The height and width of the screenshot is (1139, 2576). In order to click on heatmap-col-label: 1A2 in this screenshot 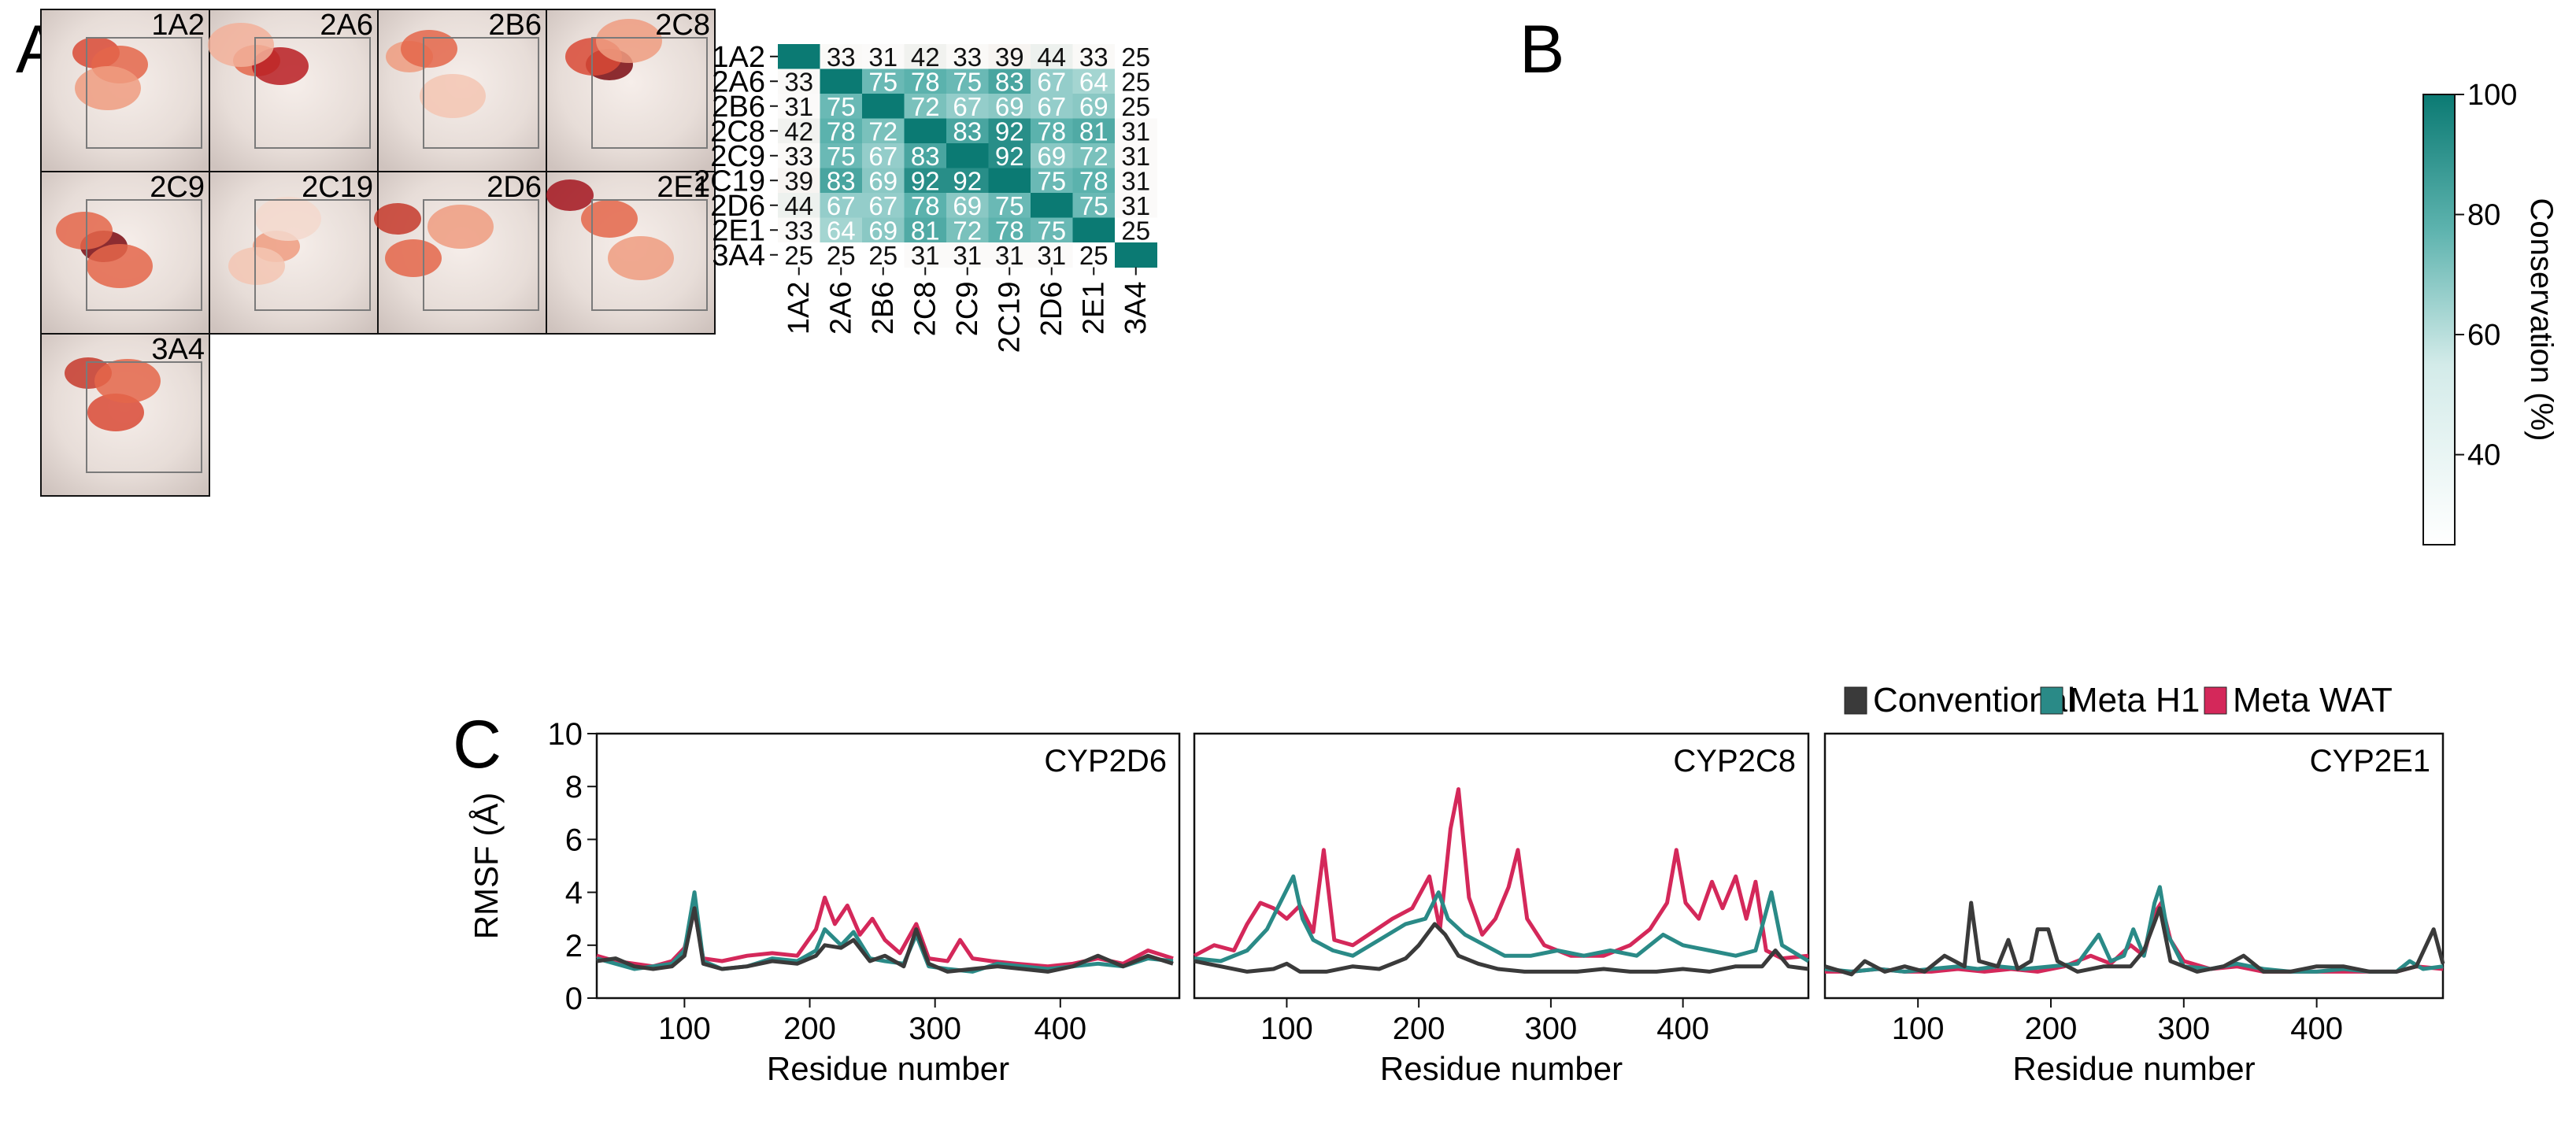, I will do `click(799, 308)`.